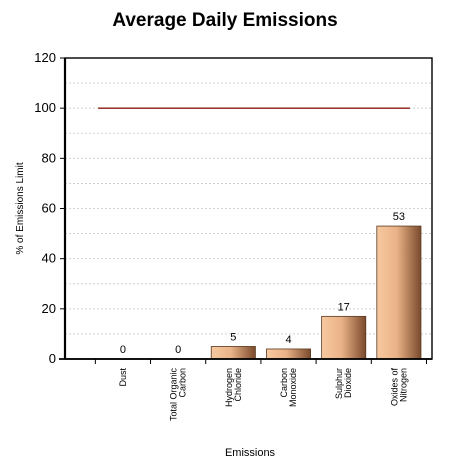 The width and height of the screenshot is (450, 471). I want to click on data-label: 53, so click(399, 217).